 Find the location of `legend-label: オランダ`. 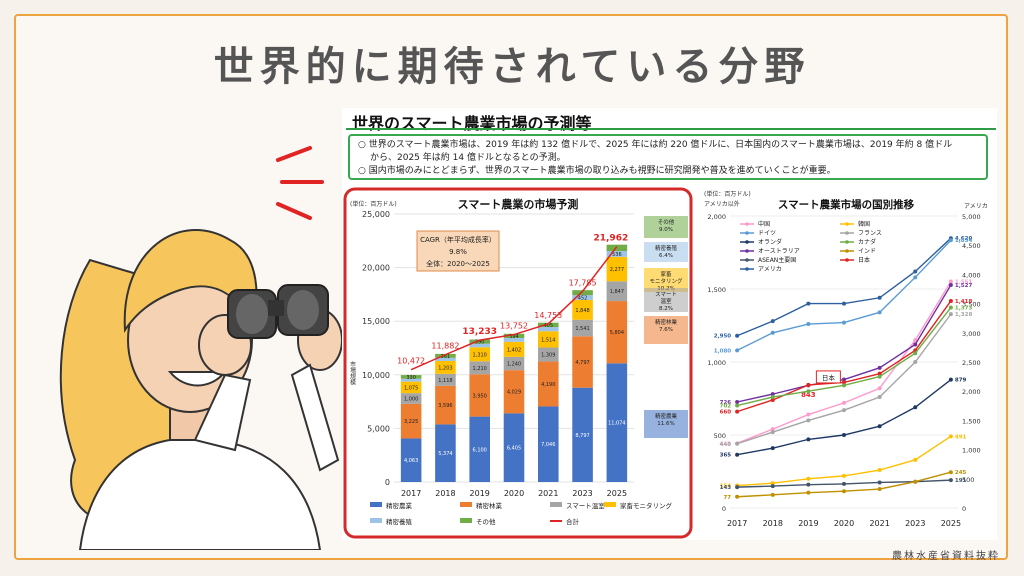

legend-label: オランダ is located at coordinates (770, 242).